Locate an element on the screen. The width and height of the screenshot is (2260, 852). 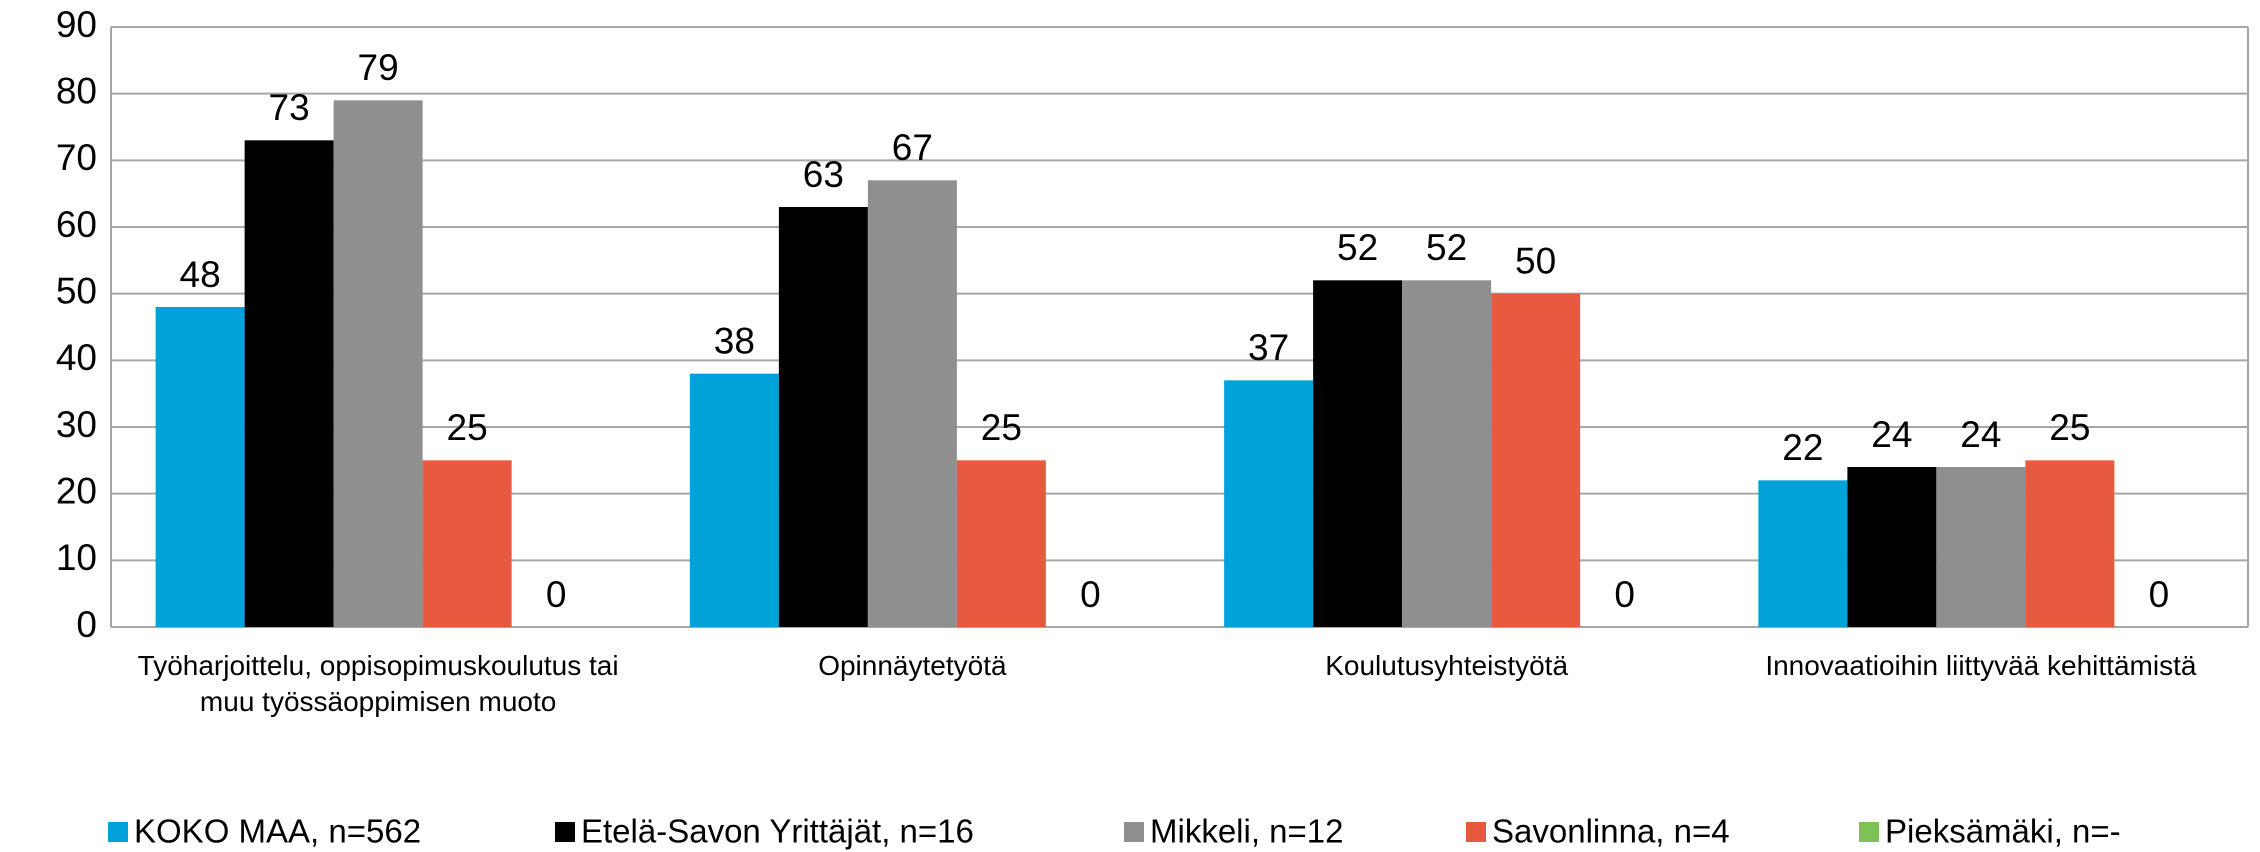
x-tick-label: Opinnäytetyötä is located at coordinates (912, 665).